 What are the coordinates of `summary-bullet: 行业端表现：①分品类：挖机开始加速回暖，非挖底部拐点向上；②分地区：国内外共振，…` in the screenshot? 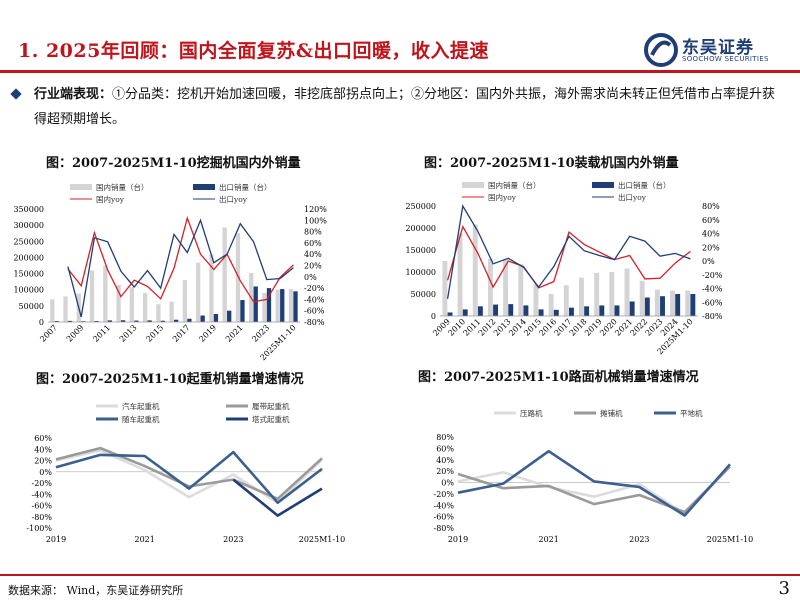 It's located at (399, 107).